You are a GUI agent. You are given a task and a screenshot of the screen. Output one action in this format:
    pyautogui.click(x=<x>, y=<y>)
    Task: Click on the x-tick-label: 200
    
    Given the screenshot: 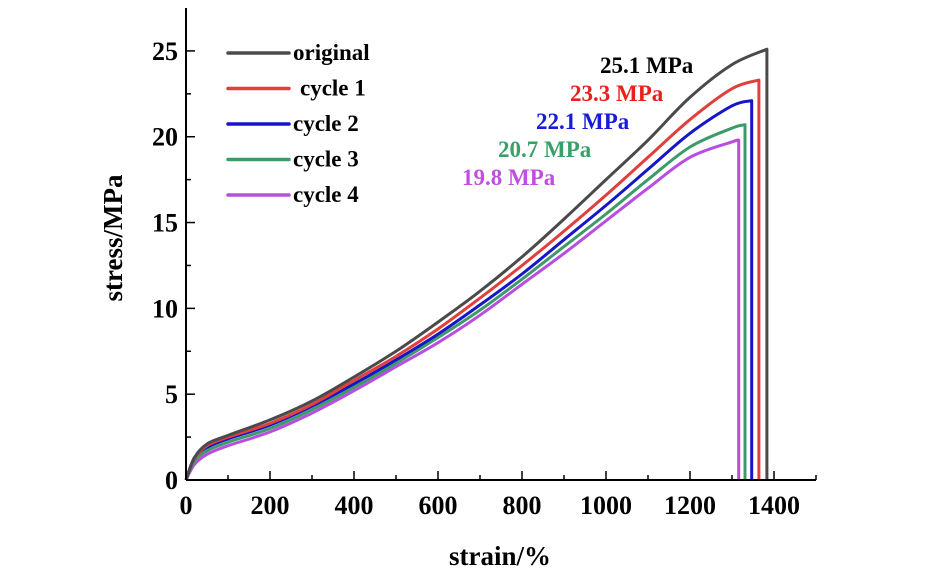 What is the action you would take?
    pyautogui.click(x=270, y=505)
    